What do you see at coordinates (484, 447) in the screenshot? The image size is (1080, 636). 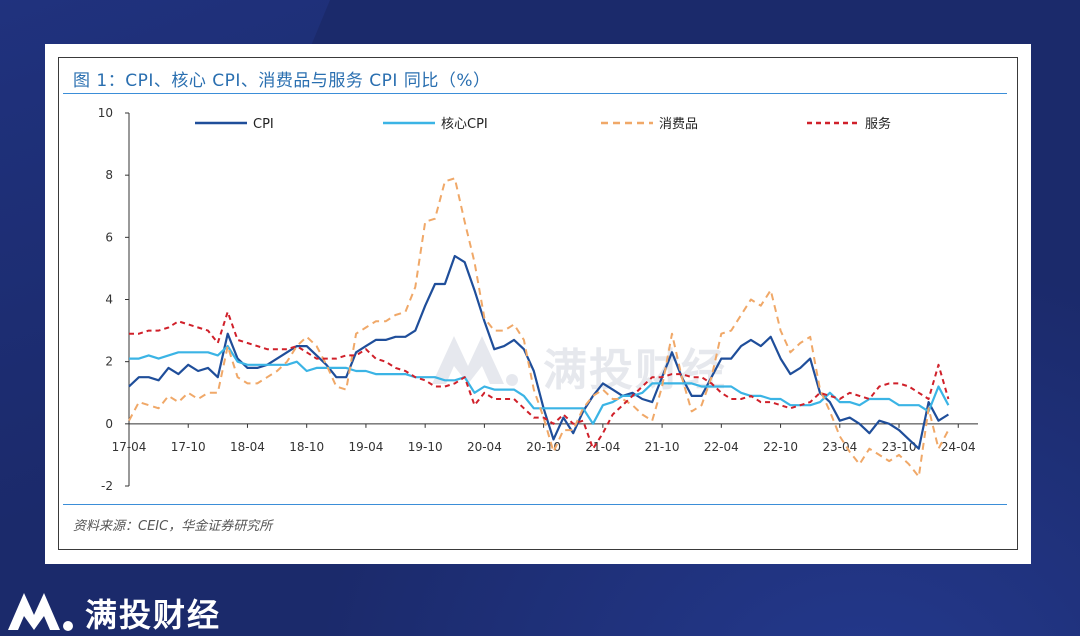 I see `x-tick-label: 20-04` at bounding box center [484, 447].